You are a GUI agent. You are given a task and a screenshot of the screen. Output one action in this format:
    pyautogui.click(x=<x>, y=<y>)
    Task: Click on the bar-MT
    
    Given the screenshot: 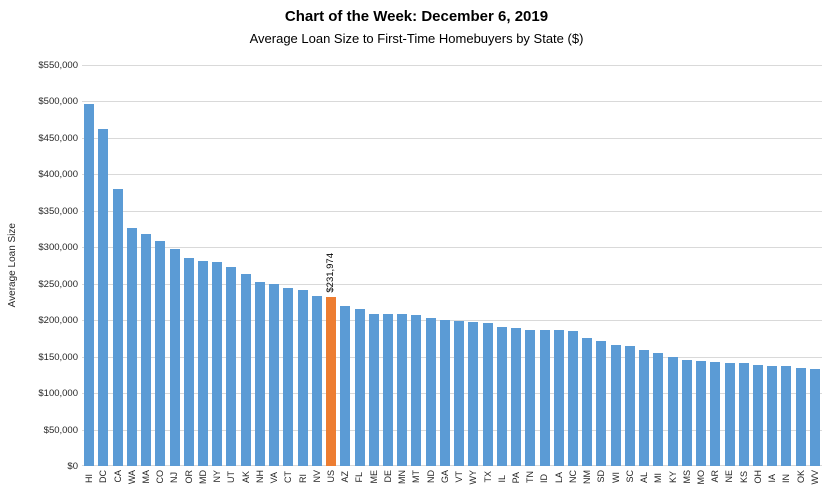 What is the action you would take?
    pyautogui.click(x=416, y=390)
    